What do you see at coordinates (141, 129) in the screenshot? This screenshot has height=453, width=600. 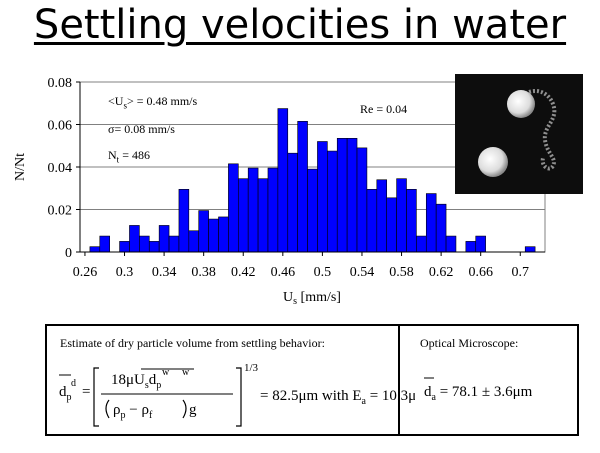 I see `sigma-annotation: σ= 0.08 mm/s` at bounding box center [141, 129].